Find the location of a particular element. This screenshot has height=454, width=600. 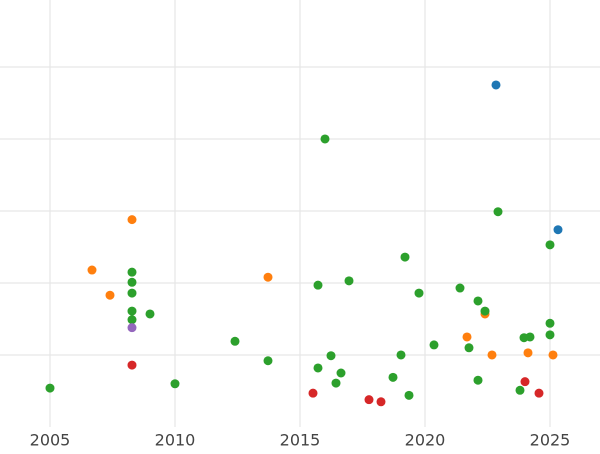

x-tick-label: 2005 is located at coordinates (50, 440).